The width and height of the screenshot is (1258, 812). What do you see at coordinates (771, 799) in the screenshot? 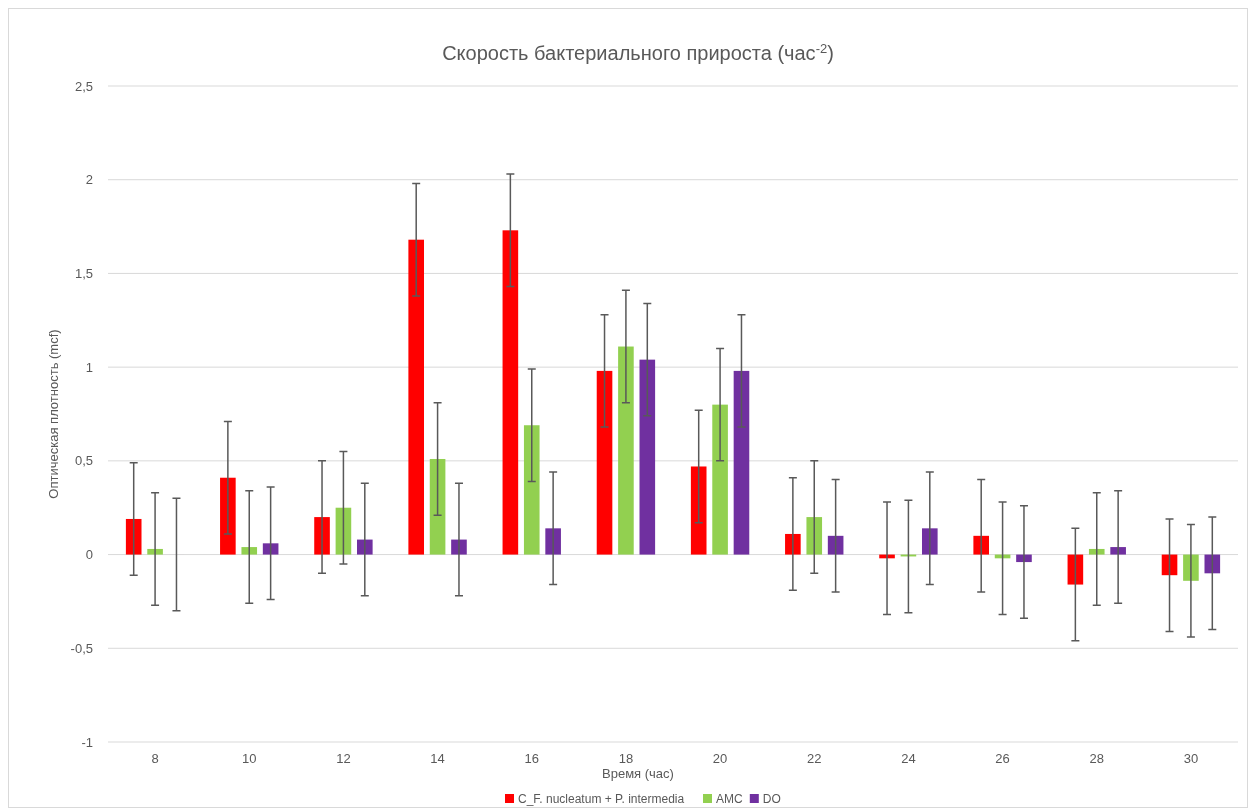
I see `legend-label: DO` at bounding box center [771, 799].